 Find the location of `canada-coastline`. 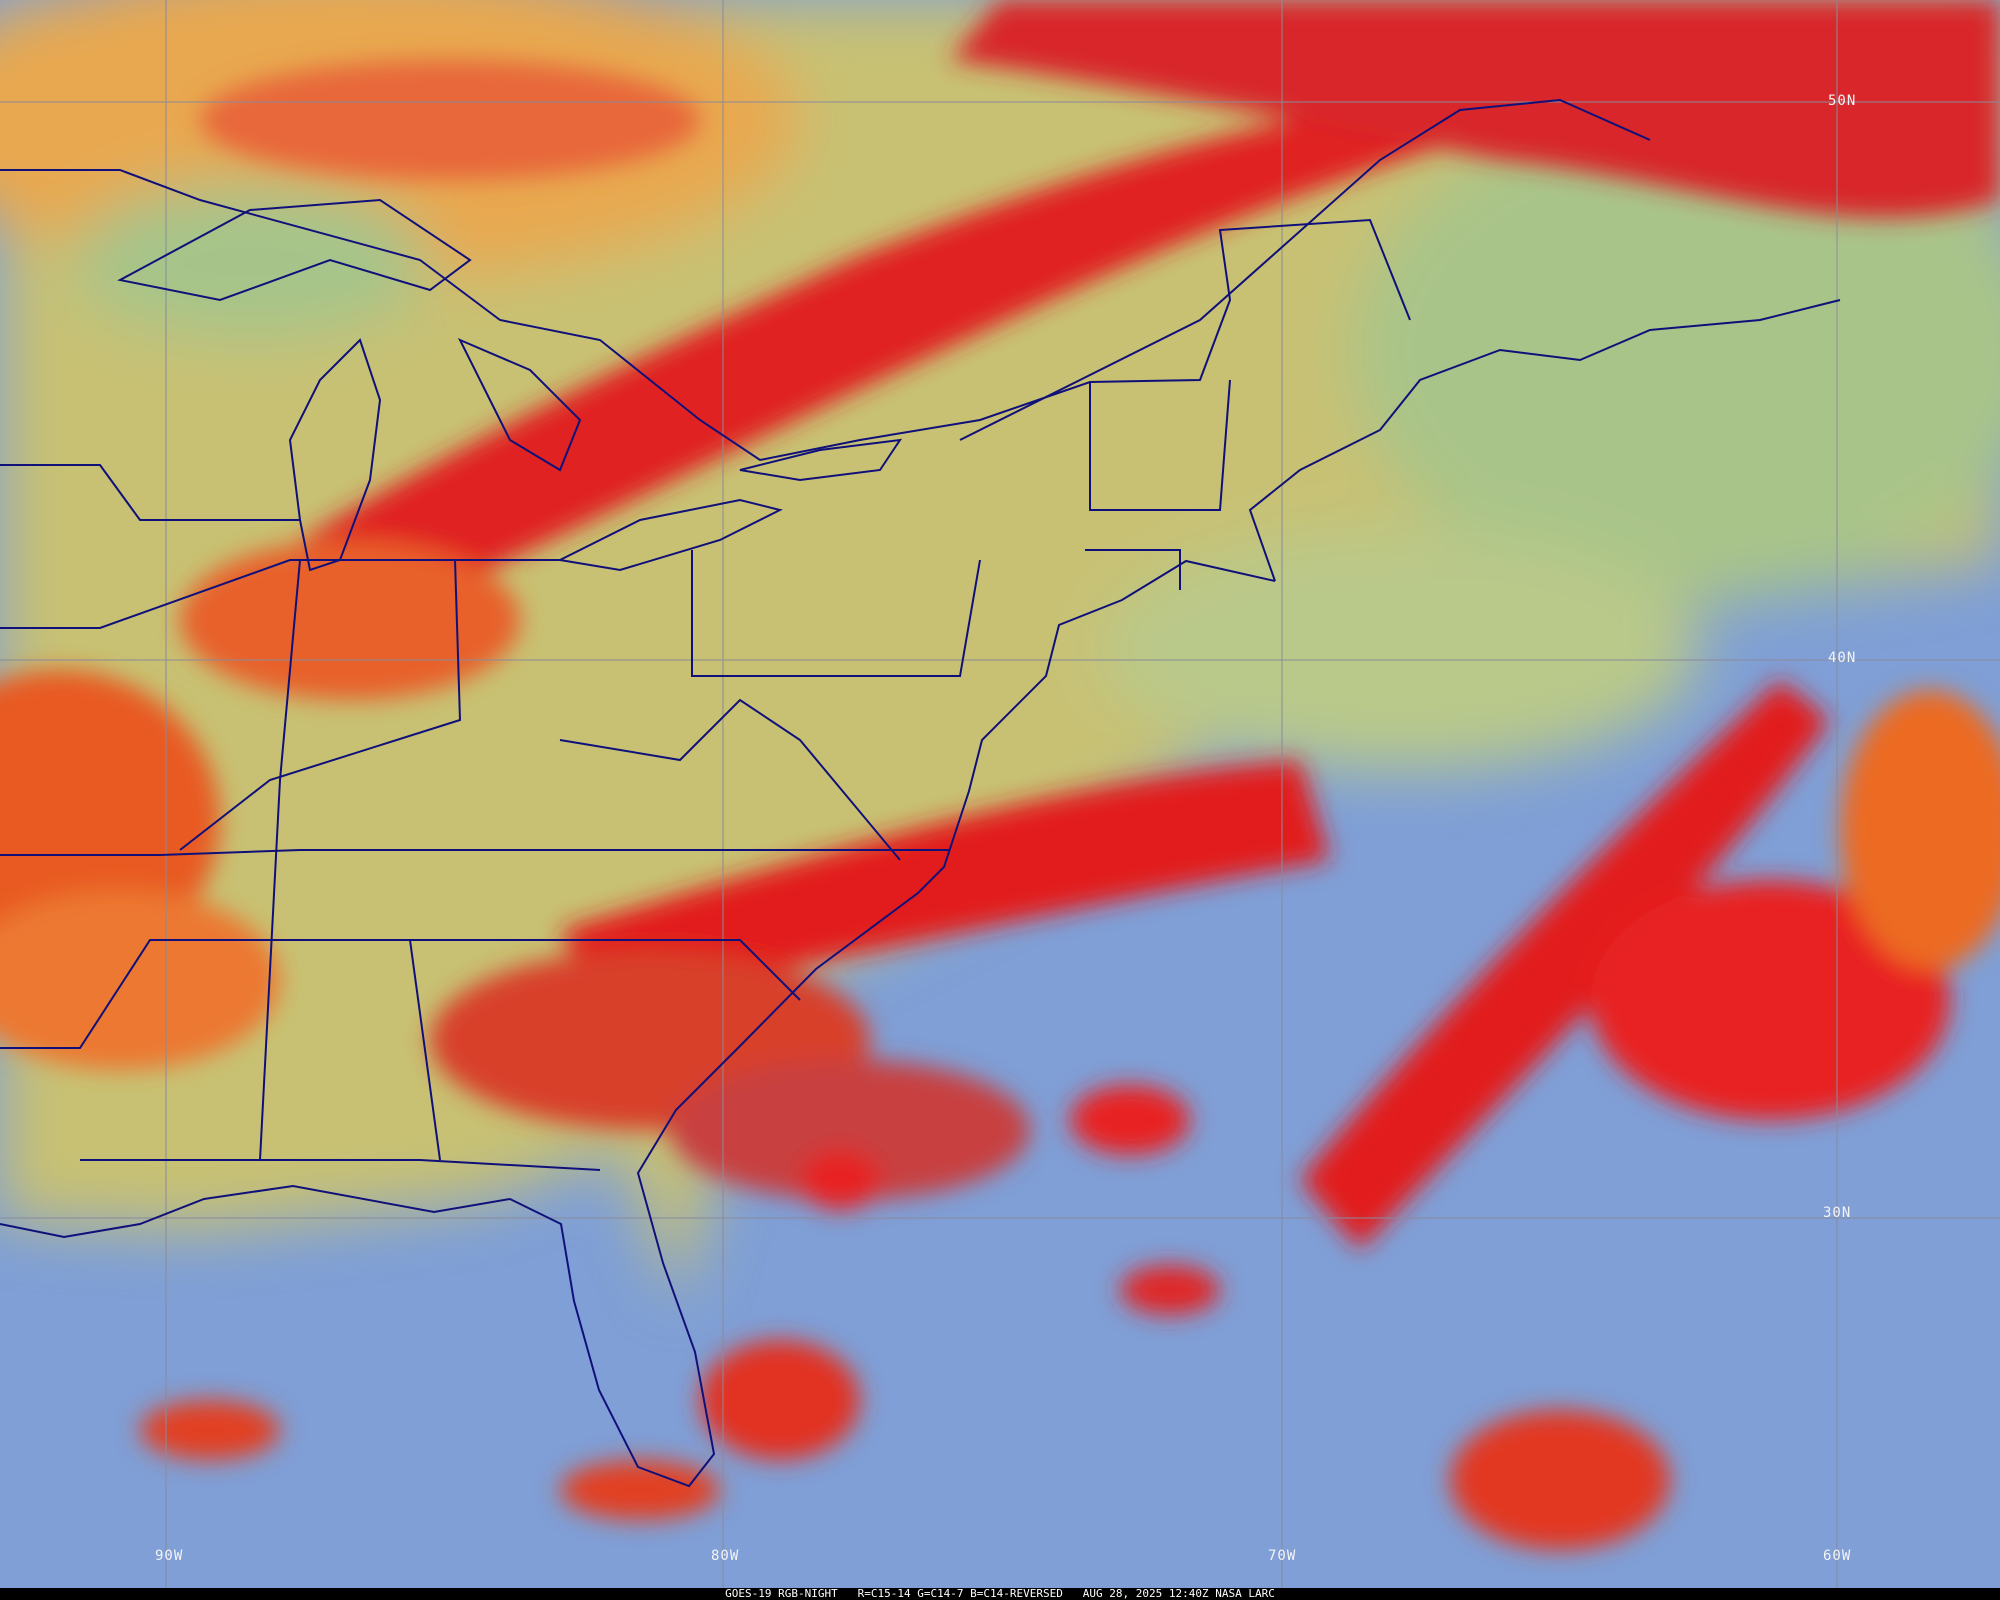

canada-coastline is located at coordinates (1544, 440).